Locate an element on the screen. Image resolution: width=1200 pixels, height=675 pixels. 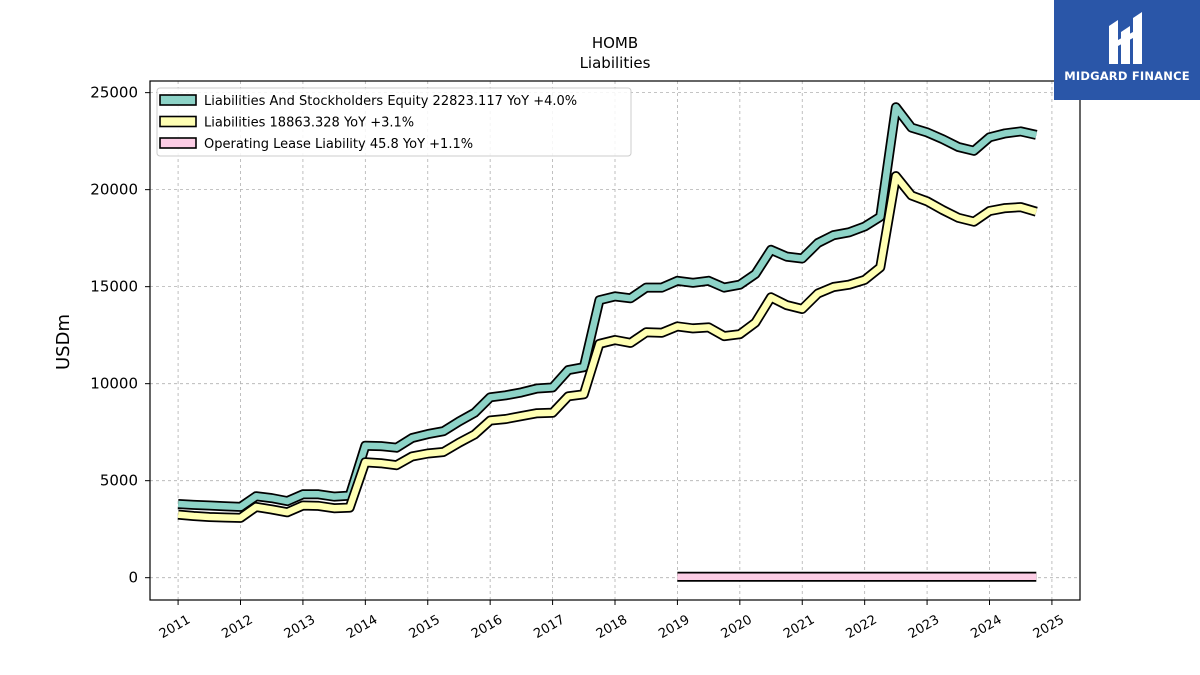
y-tick-label: 25000 is located at coordinates (114, 93).